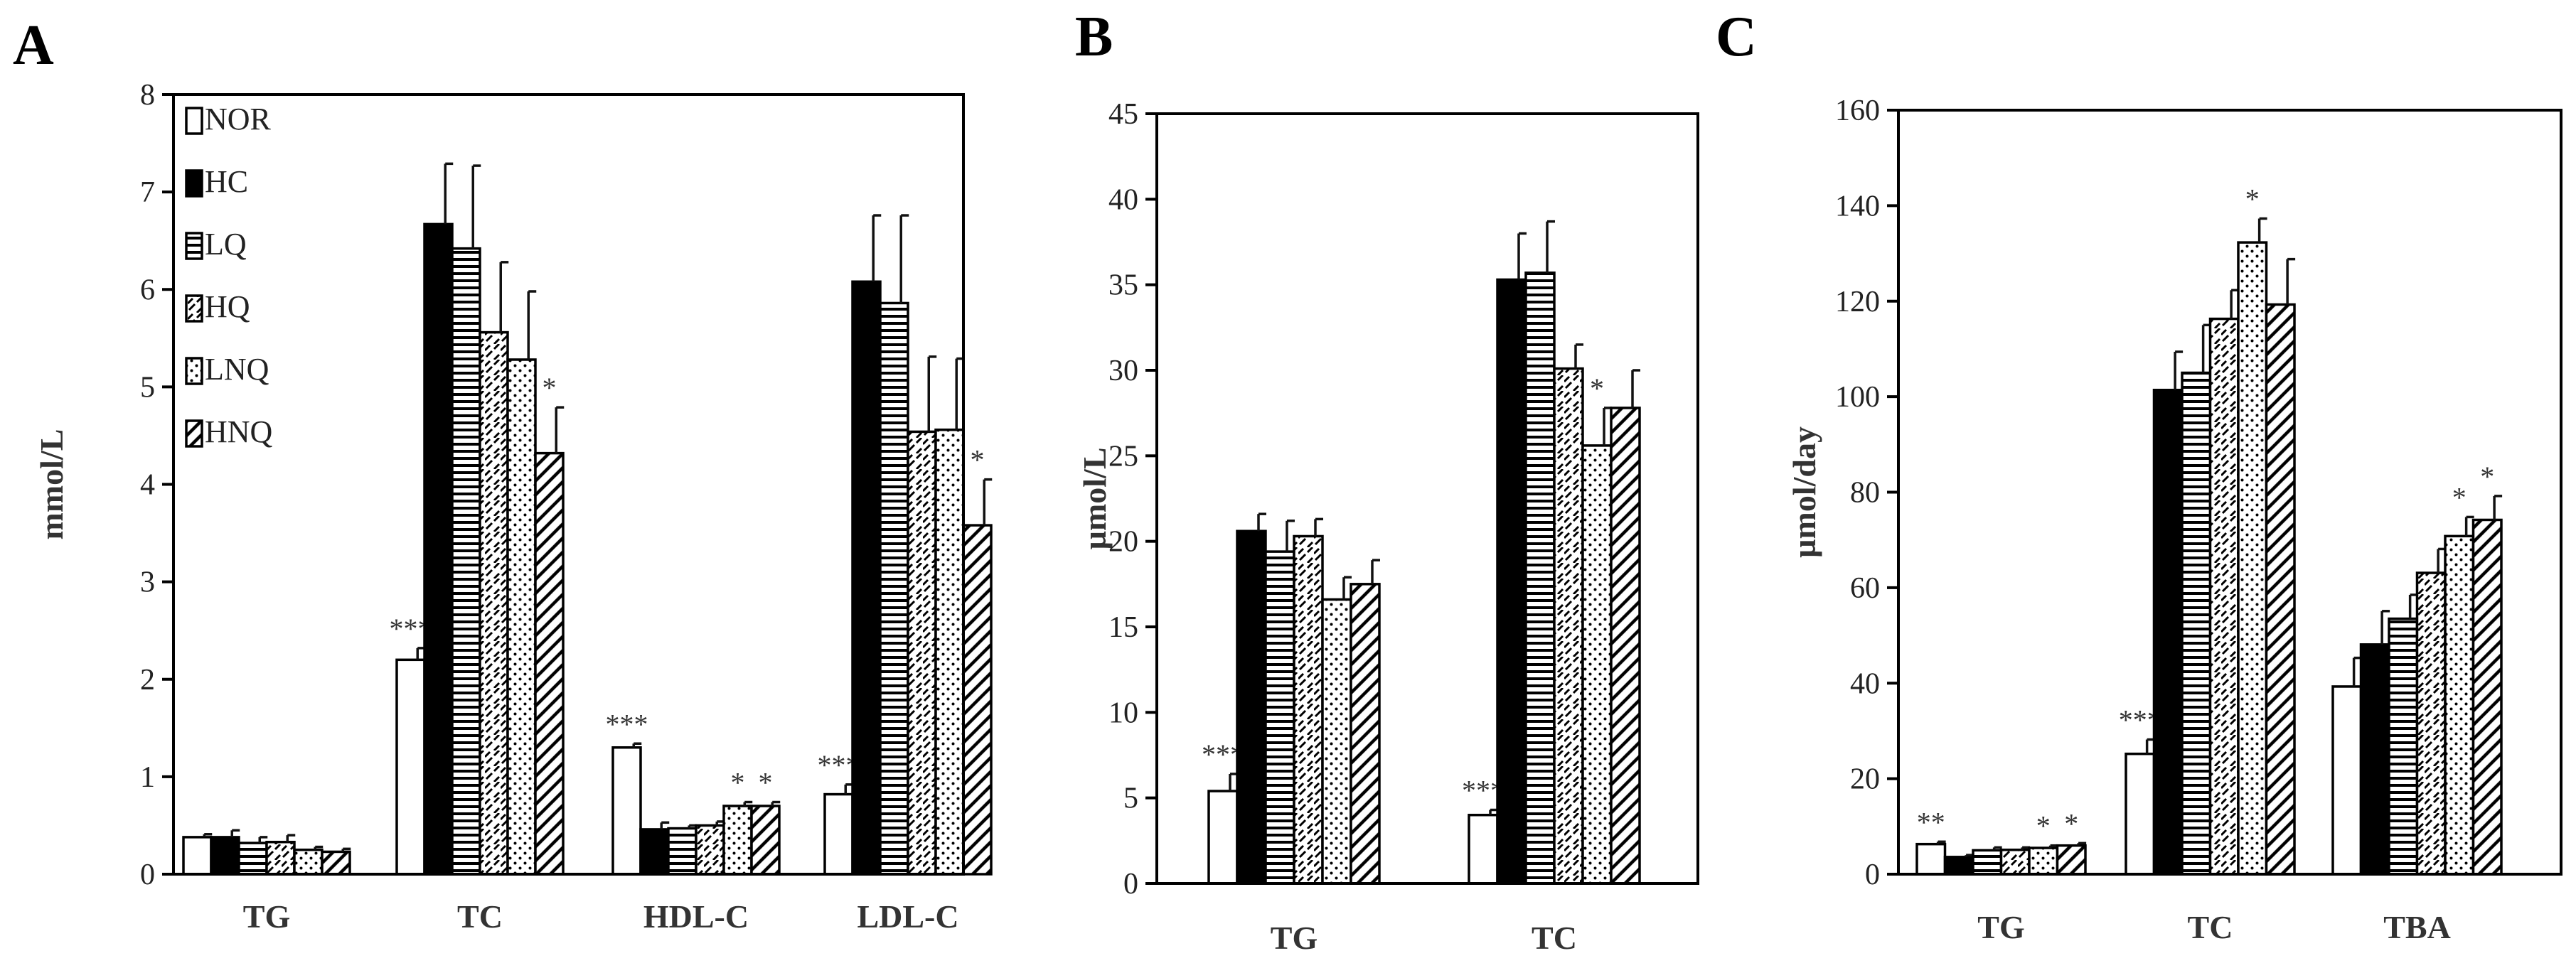 This screenshot has width=2576, height=968. What do you see at coordinates (226, 244) in the screenshot?
I see `legend-label-LQ: LQ` at bounding box center [226, 244].